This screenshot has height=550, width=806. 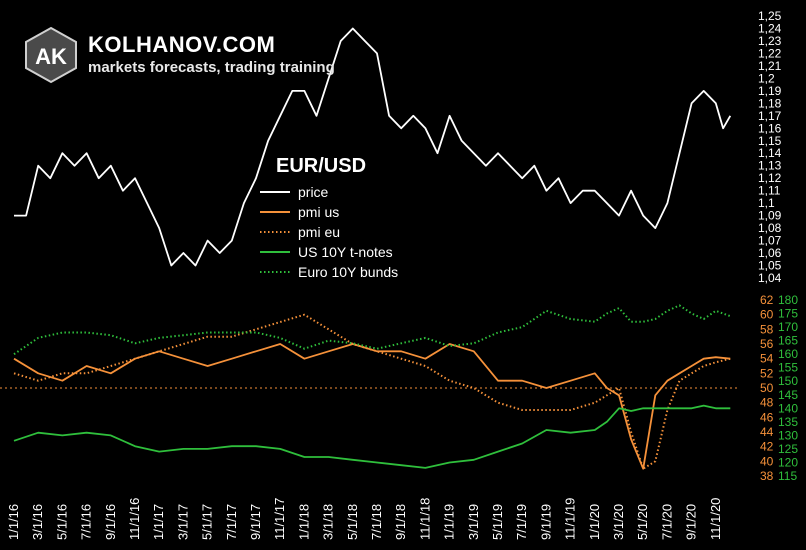 What do you see at coordinates (207, 522) in the screenshot?
I see `x-tick-label: 5/1/17` at bounding box center [207, 522].